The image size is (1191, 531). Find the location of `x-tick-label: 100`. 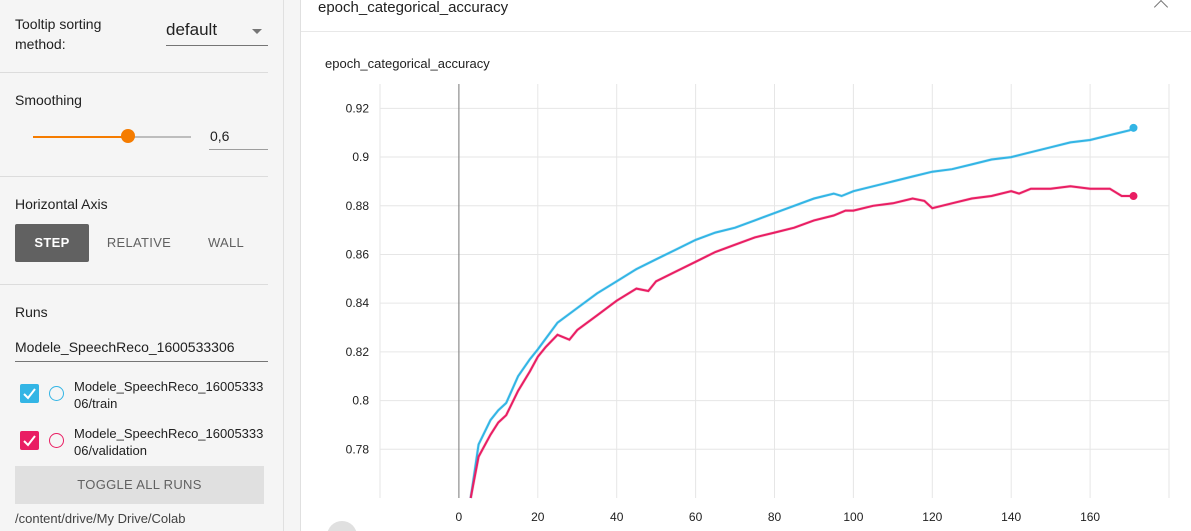

x-tick-label: 100 is located at coordinates (853, 517).